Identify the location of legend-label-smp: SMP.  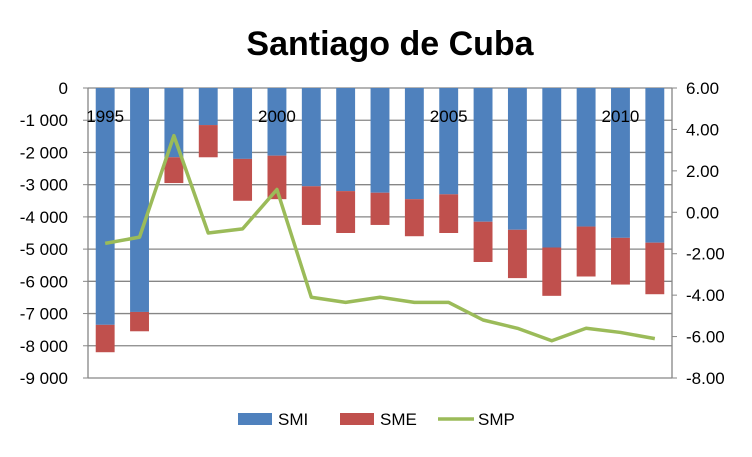
(496, 419).